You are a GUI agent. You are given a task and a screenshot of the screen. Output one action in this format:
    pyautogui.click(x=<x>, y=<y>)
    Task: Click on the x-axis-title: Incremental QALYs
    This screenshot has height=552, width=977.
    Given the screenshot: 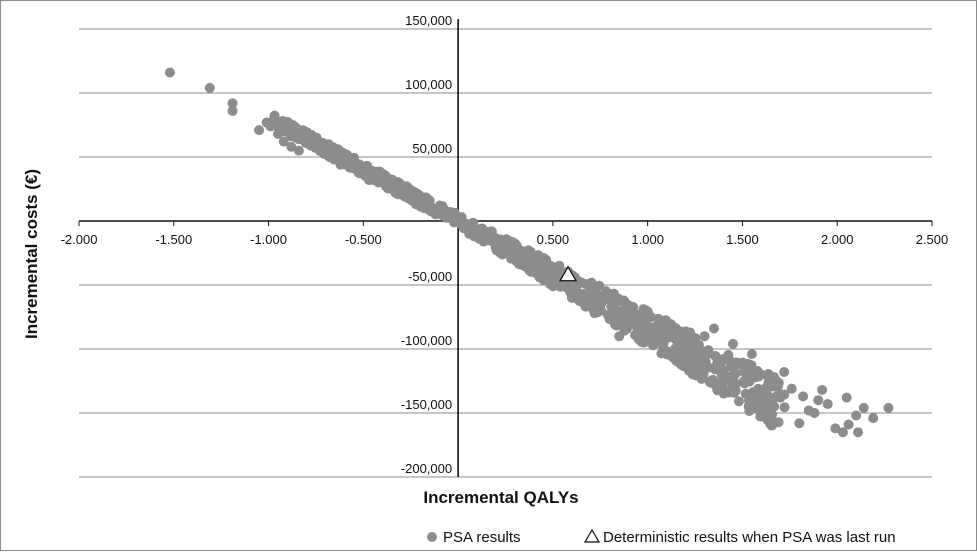 What is the action you would take?
    pyautogui.click(x=500, y=497)
    